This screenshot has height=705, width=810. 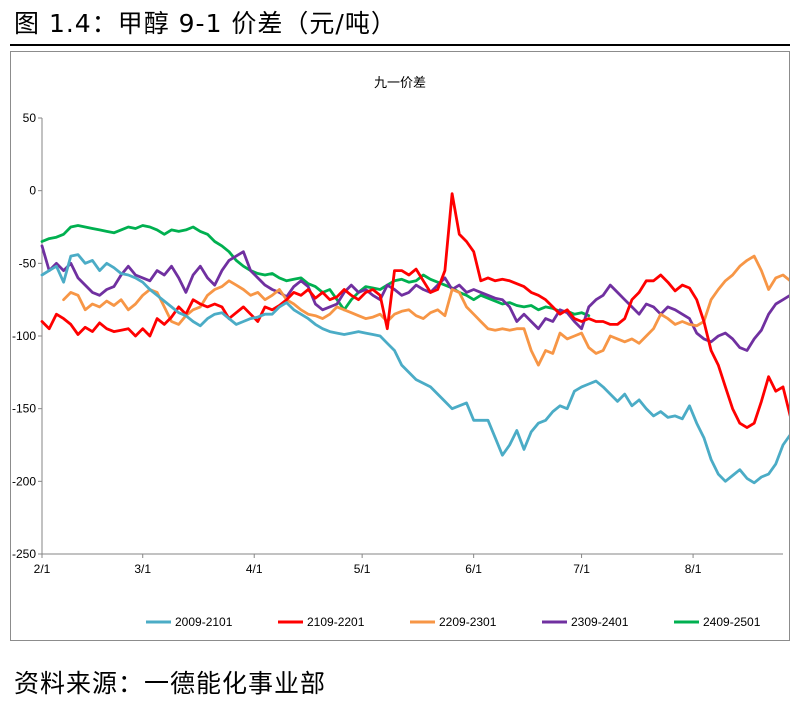 What do you see at coordinates (205, 23) in the screenshot?
I see `figure-title: 图 1.4：甲醇 9-1 价差（元/吨）` at bounding box center [205, 23].